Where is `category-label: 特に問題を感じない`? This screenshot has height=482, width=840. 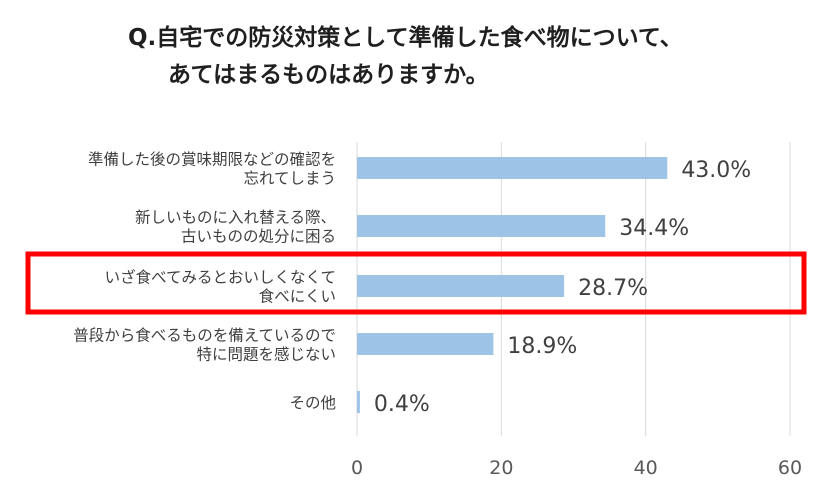 category-label: 特に問題を感じない is located at coordinates (266, 355).